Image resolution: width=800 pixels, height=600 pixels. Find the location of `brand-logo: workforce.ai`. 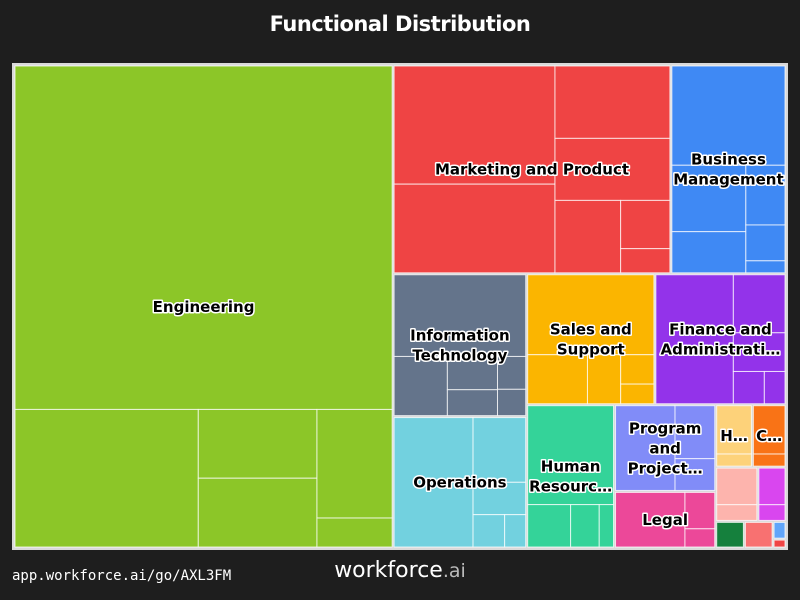

brand-logo: workforce.ai is located at coordinates (400, 570).